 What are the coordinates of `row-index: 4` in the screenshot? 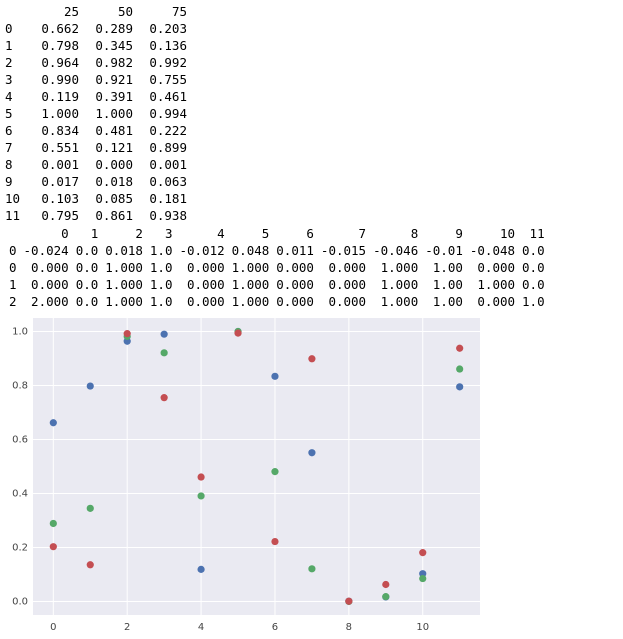 It's located at (9, 96).